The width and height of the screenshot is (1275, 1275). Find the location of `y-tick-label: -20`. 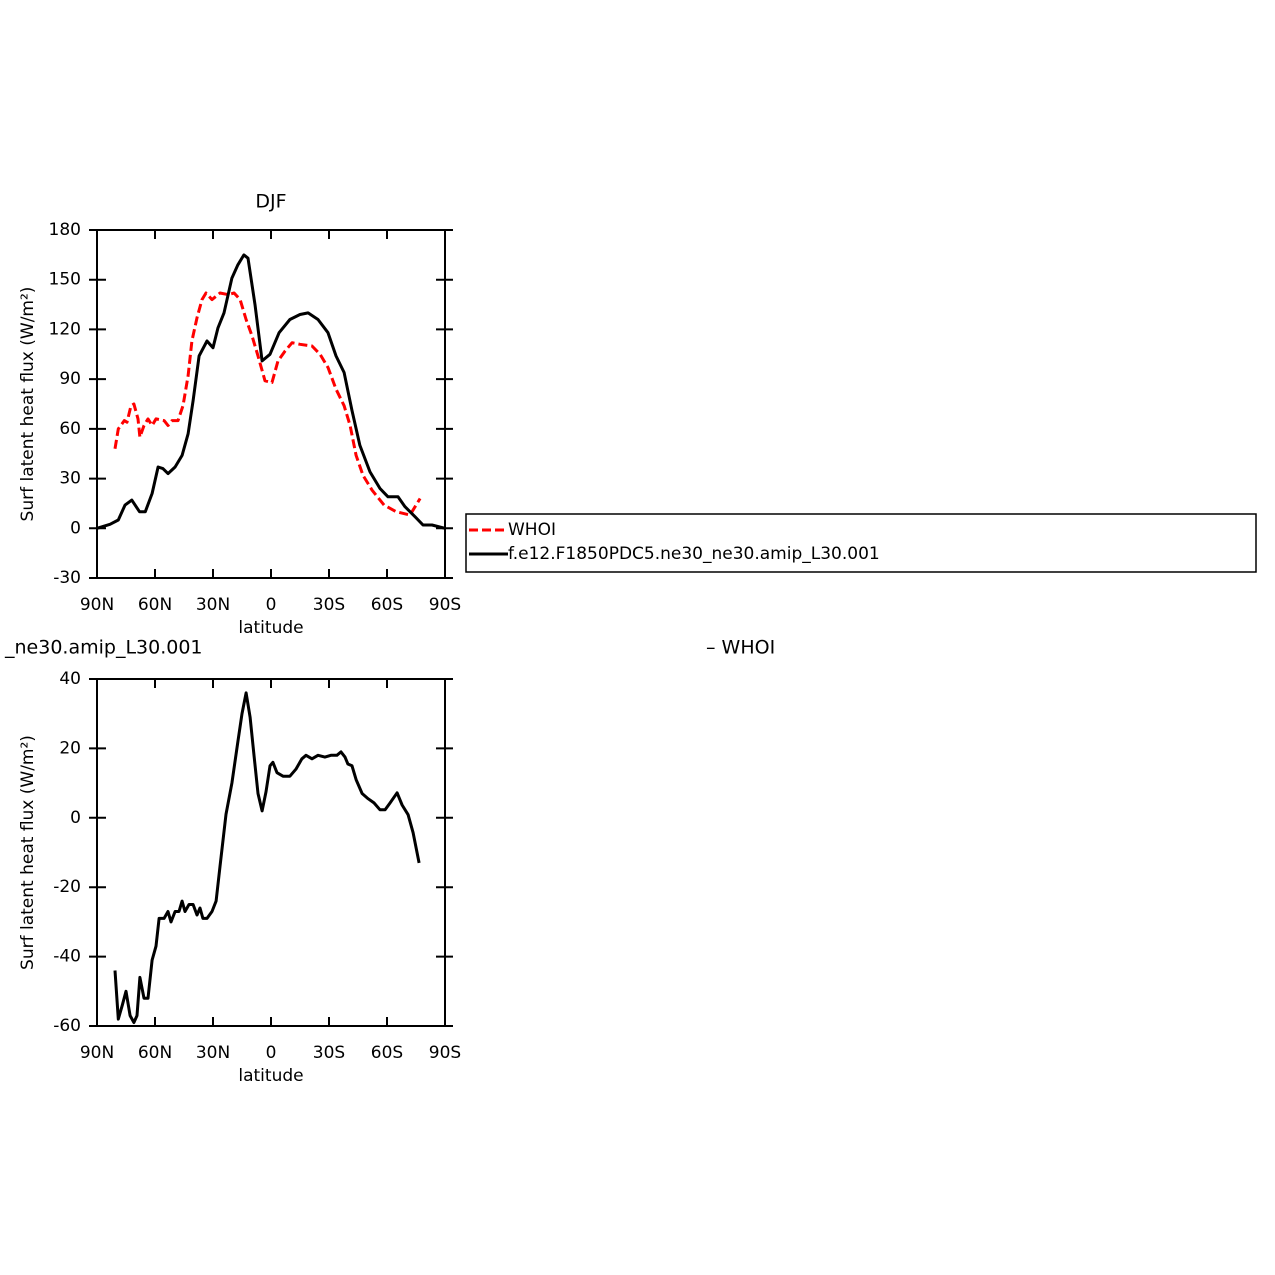

y-tick-label: -20 is located at coordinates (67, 887).